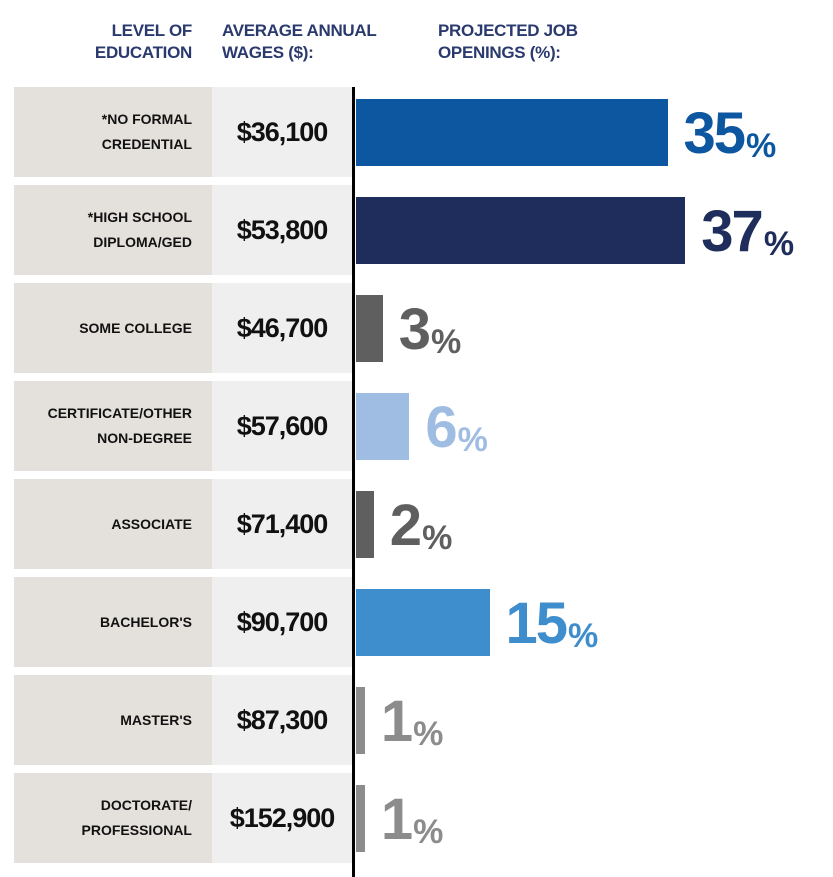  What do you see at coordinates (748, 231) in the screenshot?
I see `value-label: 37%` at bounding box center [748, 231].